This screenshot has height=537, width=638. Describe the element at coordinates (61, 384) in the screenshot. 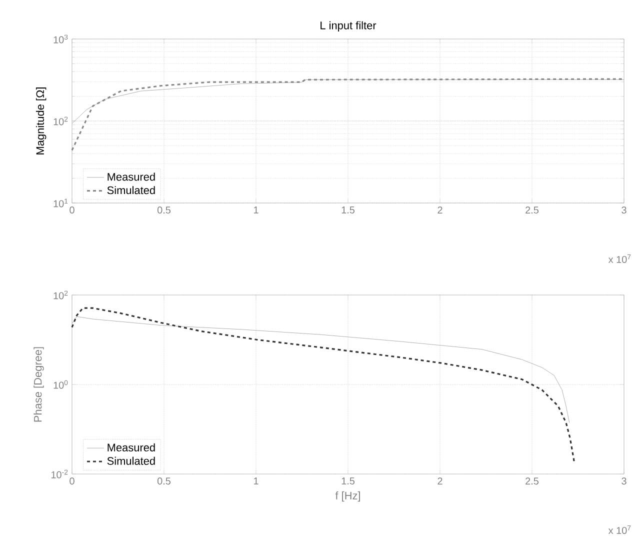

I see `y-tick-label: 10$^{0}$` at that location.